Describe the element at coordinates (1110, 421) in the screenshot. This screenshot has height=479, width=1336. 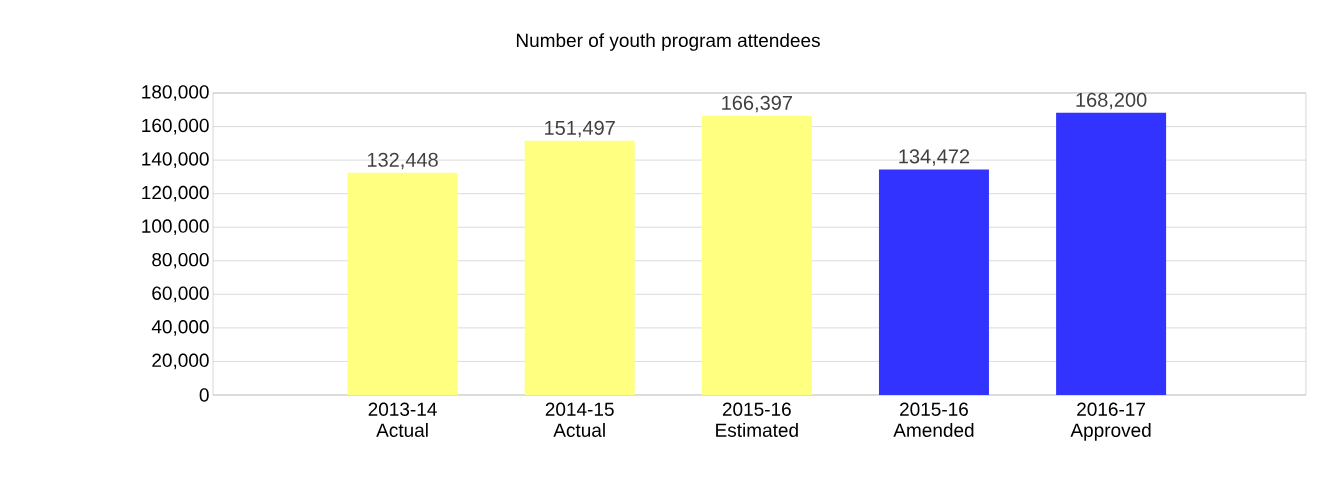
I see `x-tick-label: 2016-17 Approved` at that location.